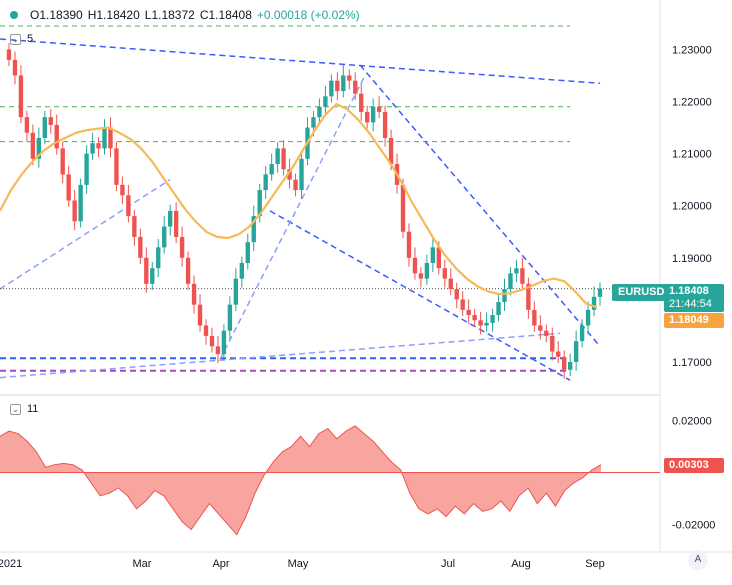 This screenshot has height=585, width=732. Describe the element at coordinates (24, 409) in the screenshot. I see `oscillator-indicator-chip: ⌄ 11` at that location.